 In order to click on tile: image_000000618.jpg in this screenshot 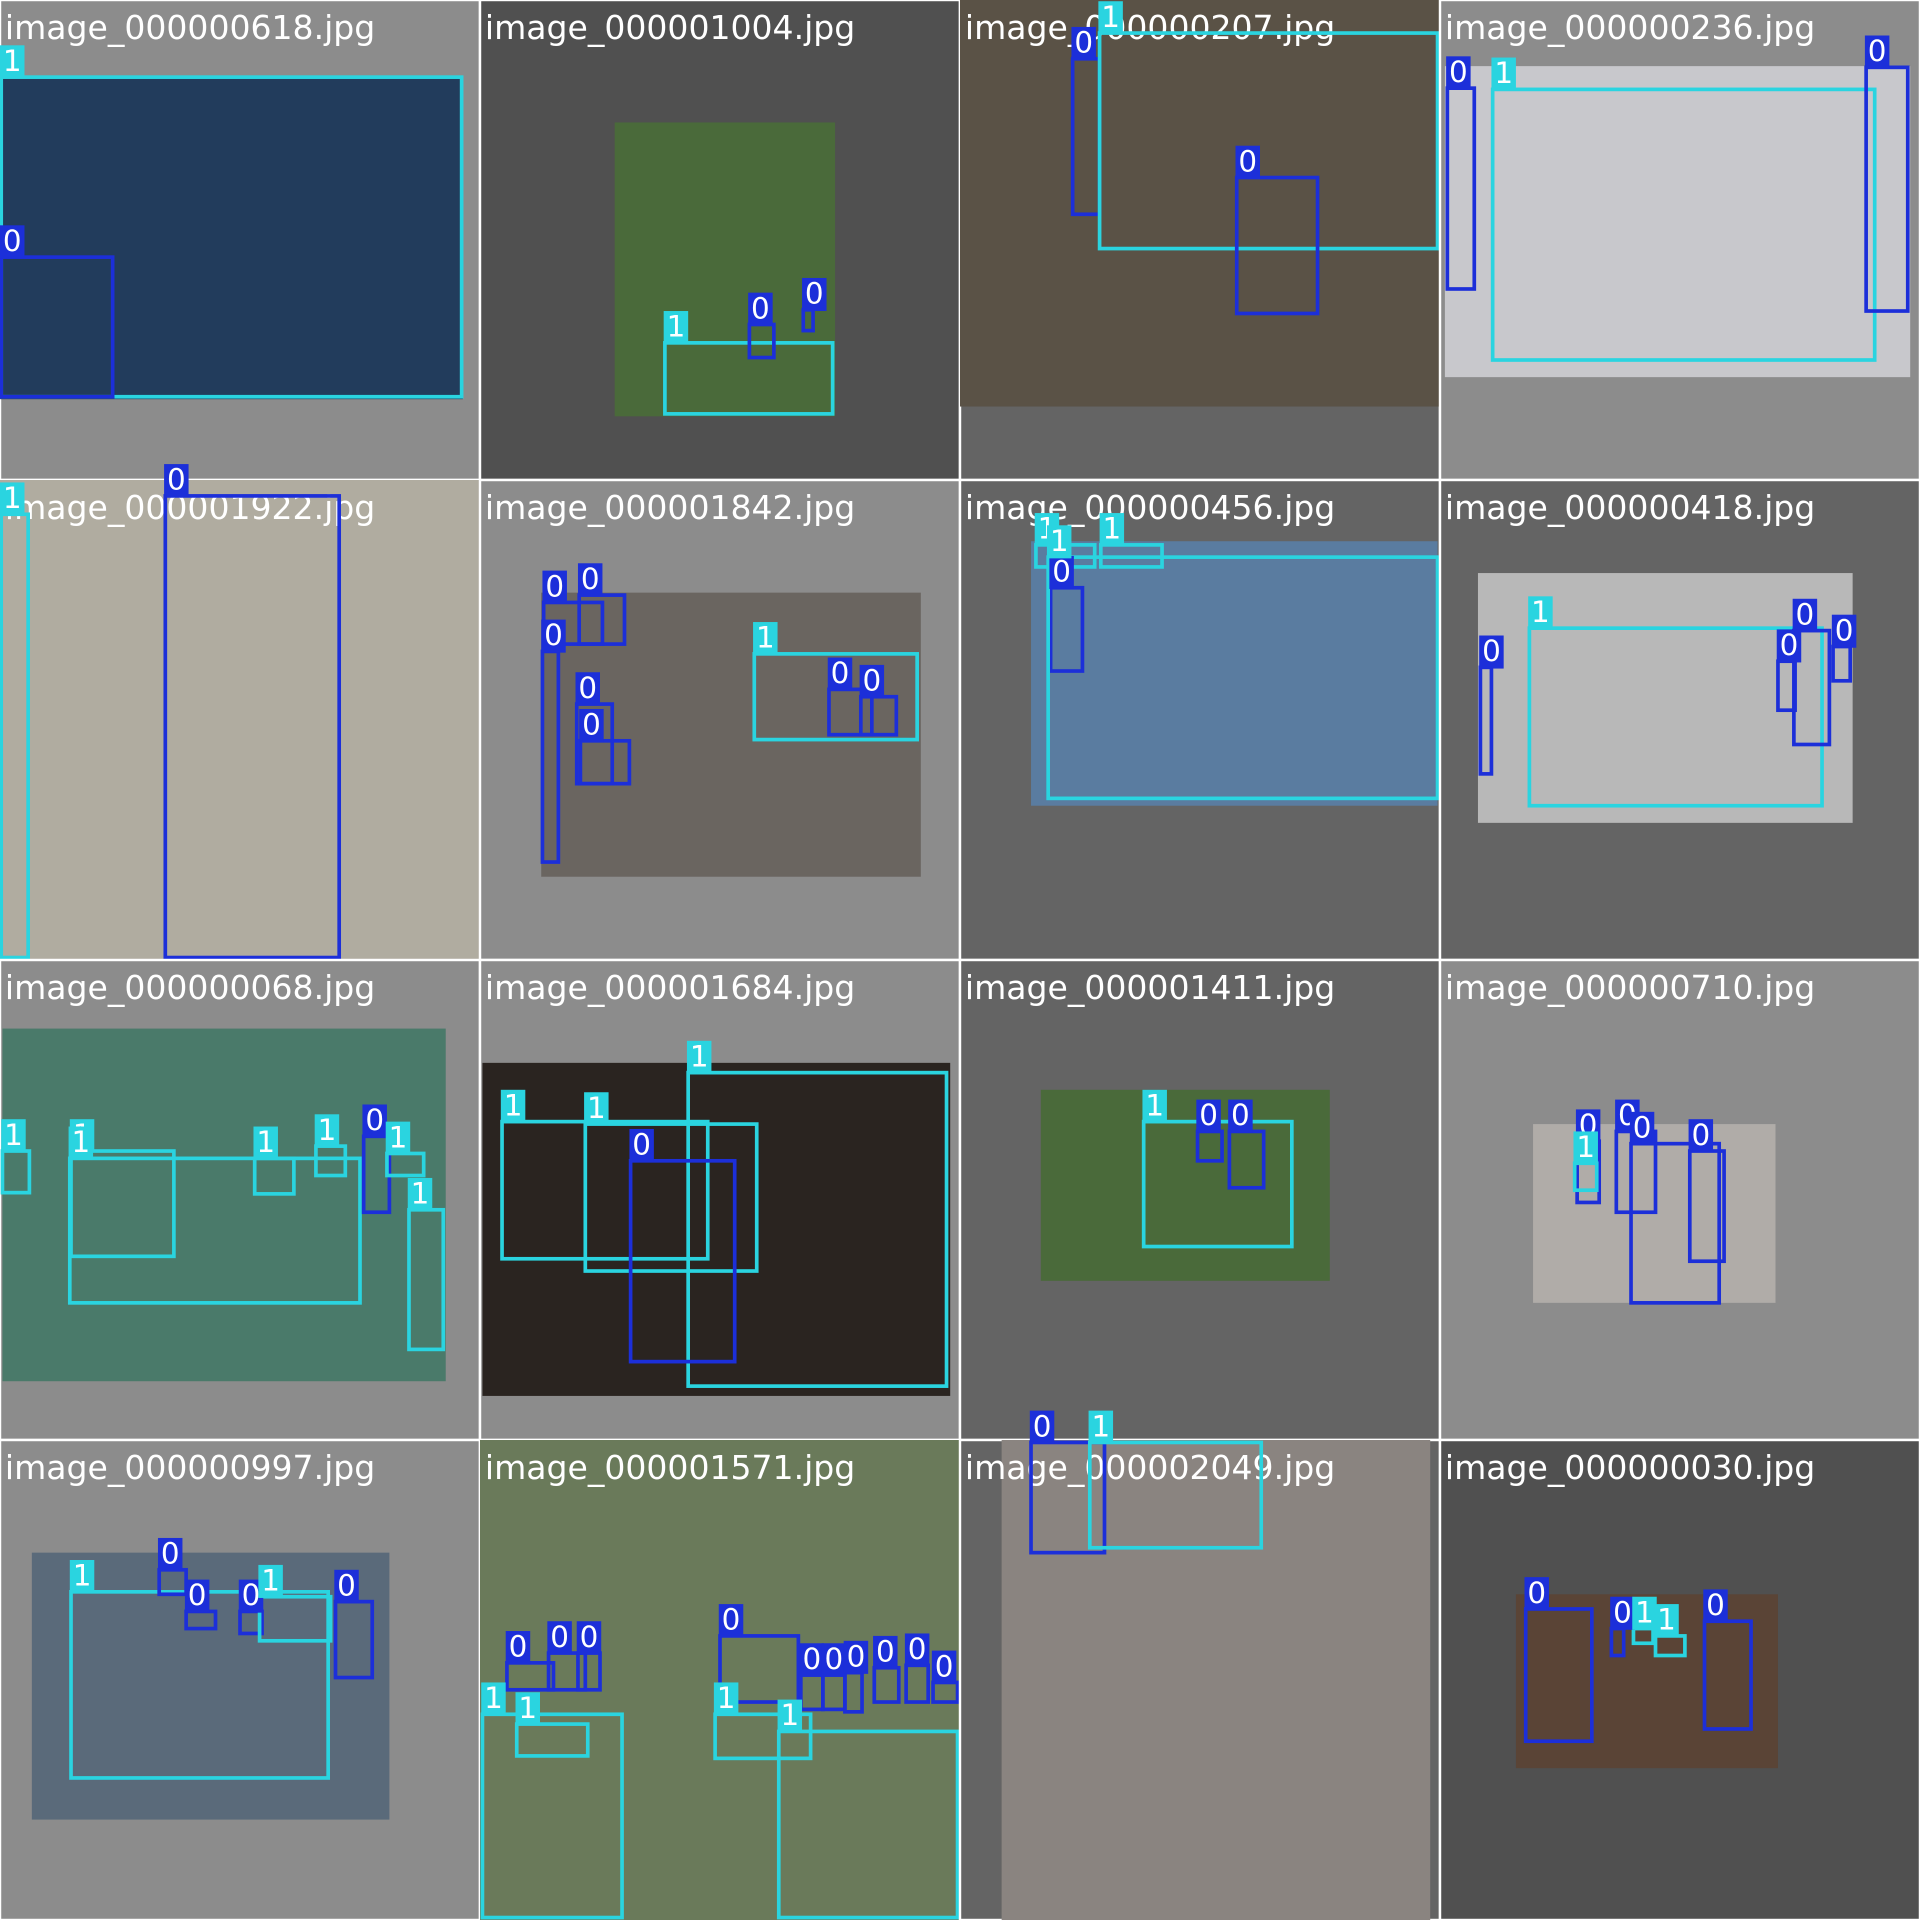, I will do `click(241, 241)`.